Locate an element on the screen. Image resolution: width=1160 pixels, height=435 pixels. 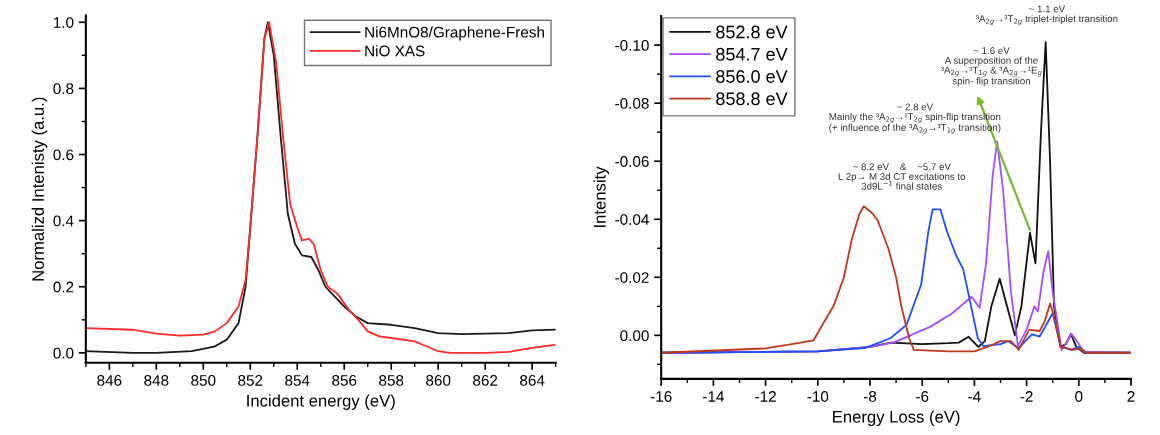
y-tick-label: 1.0 is located at coordinates (63, 22).